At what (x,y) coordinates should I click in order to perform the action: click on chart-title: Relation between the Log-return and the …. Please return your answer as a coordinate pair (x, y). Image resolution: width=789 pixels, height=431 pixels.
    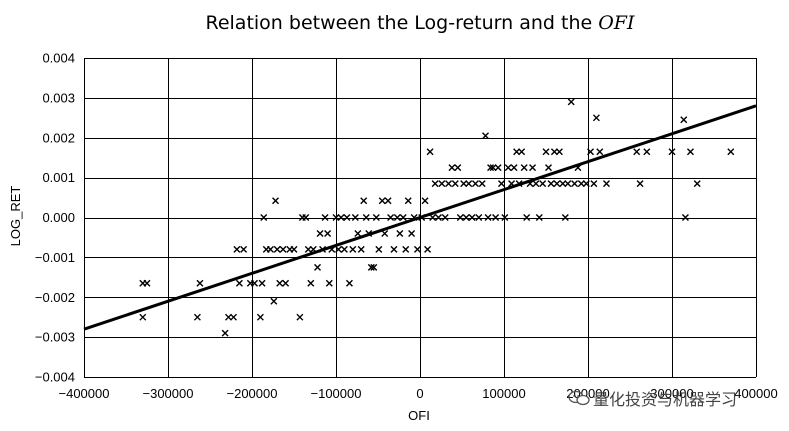
    Looking at the image, I should click on (420, 23).